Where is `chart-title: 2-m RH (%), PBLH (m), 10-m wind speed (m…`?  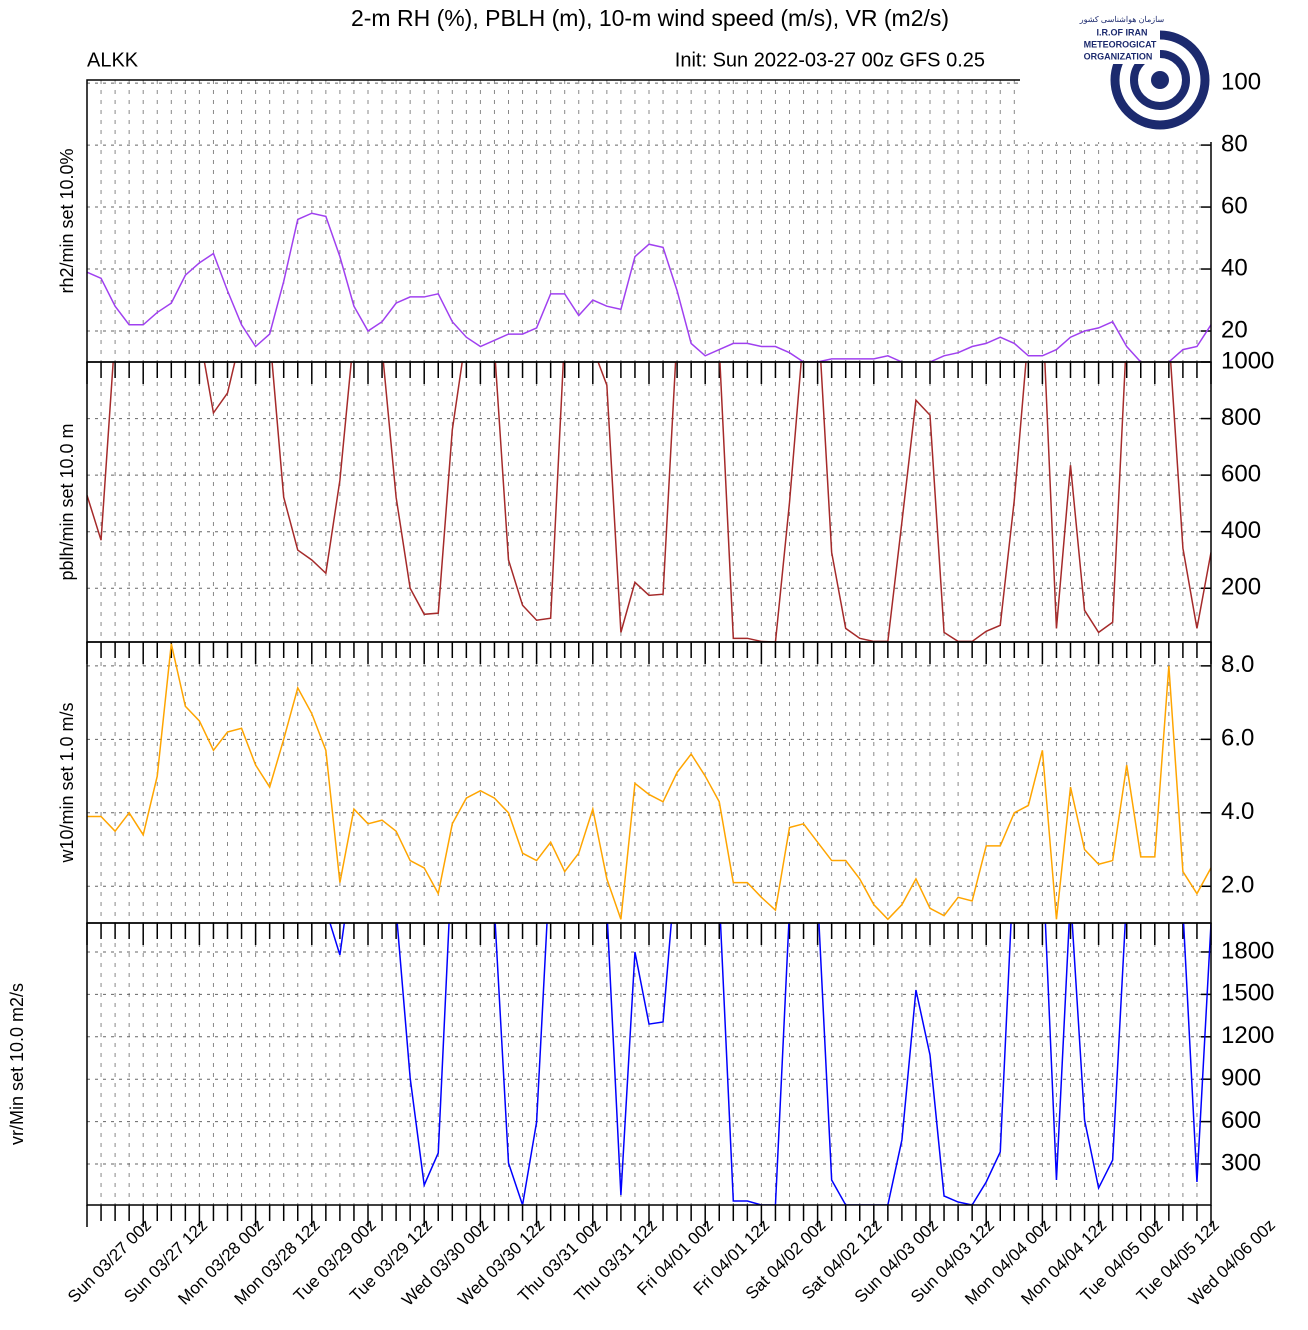 chart-title: 2-m RH (%), PBLH (m), 10-m wind speed (m… is located at coordinates (650, 18).